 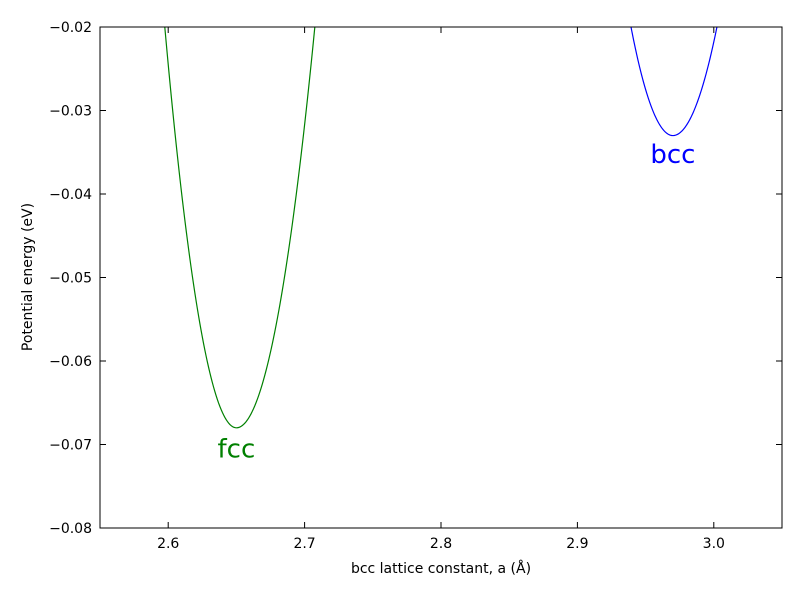 What do you see at coordinates (672, 155) in the screenshot?
I see `annotation-bcc: bcc` at bounding box center [672, 155].